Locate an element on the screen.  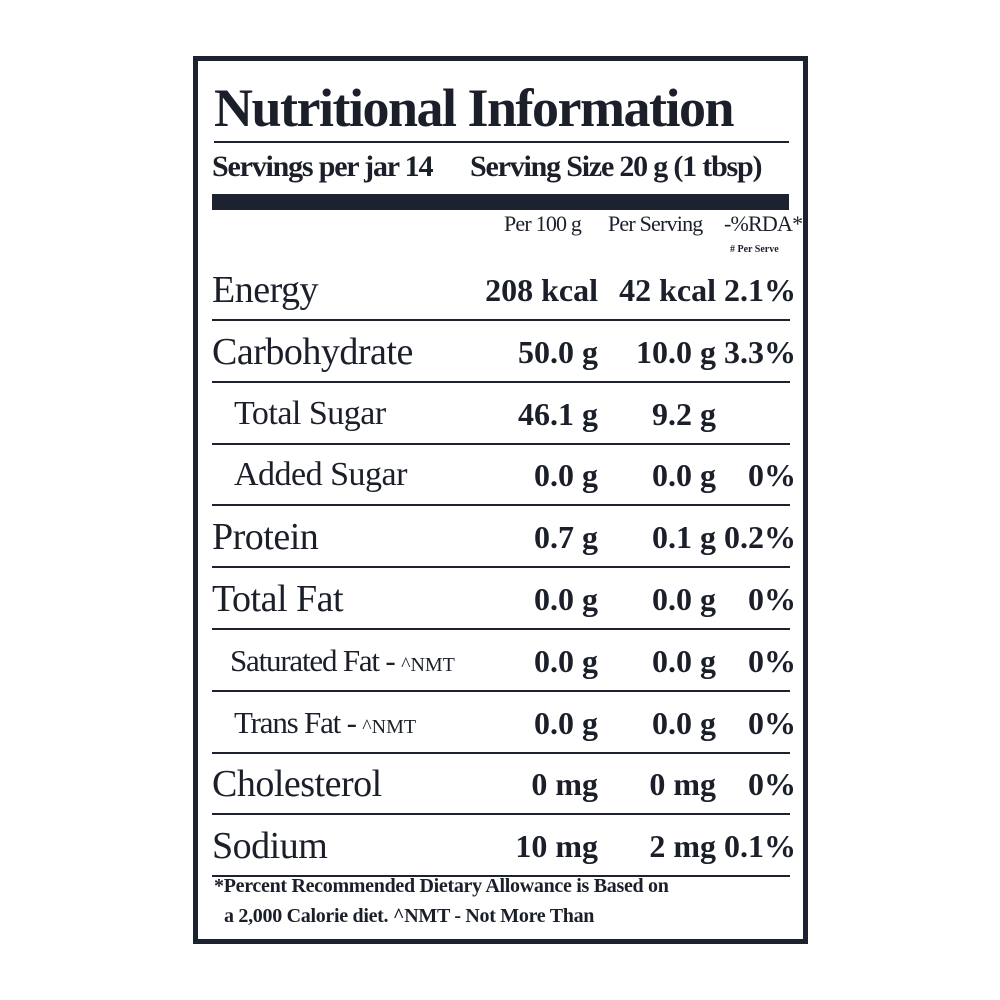
value-rda: 0.1% is located at coordinates (760, 846).